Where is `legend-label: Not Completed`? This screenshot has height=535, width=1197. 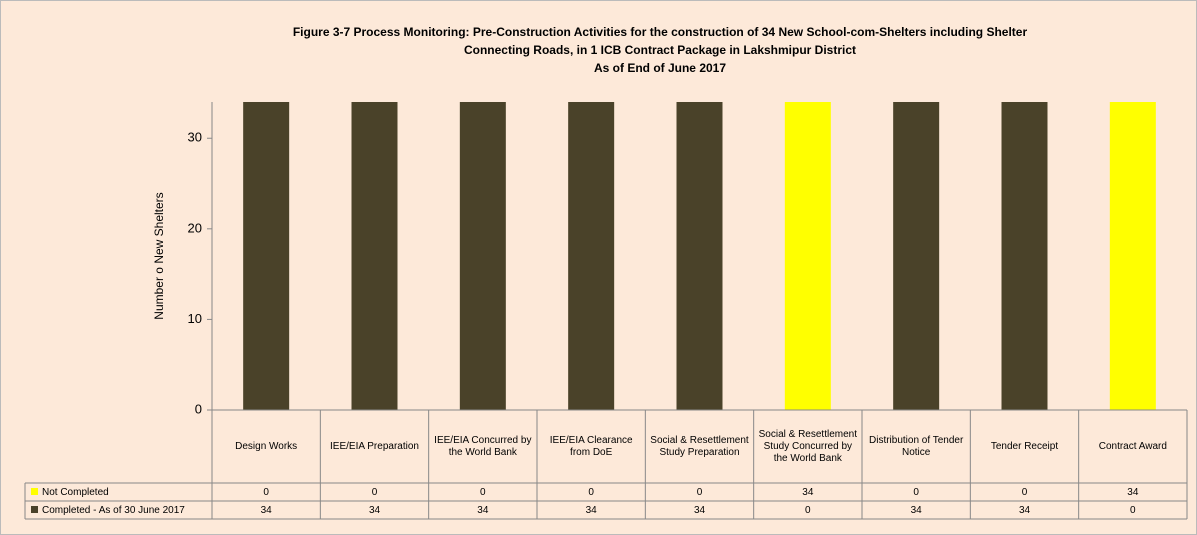
legend-label: Not Completed is located at coordinates (75, 492).